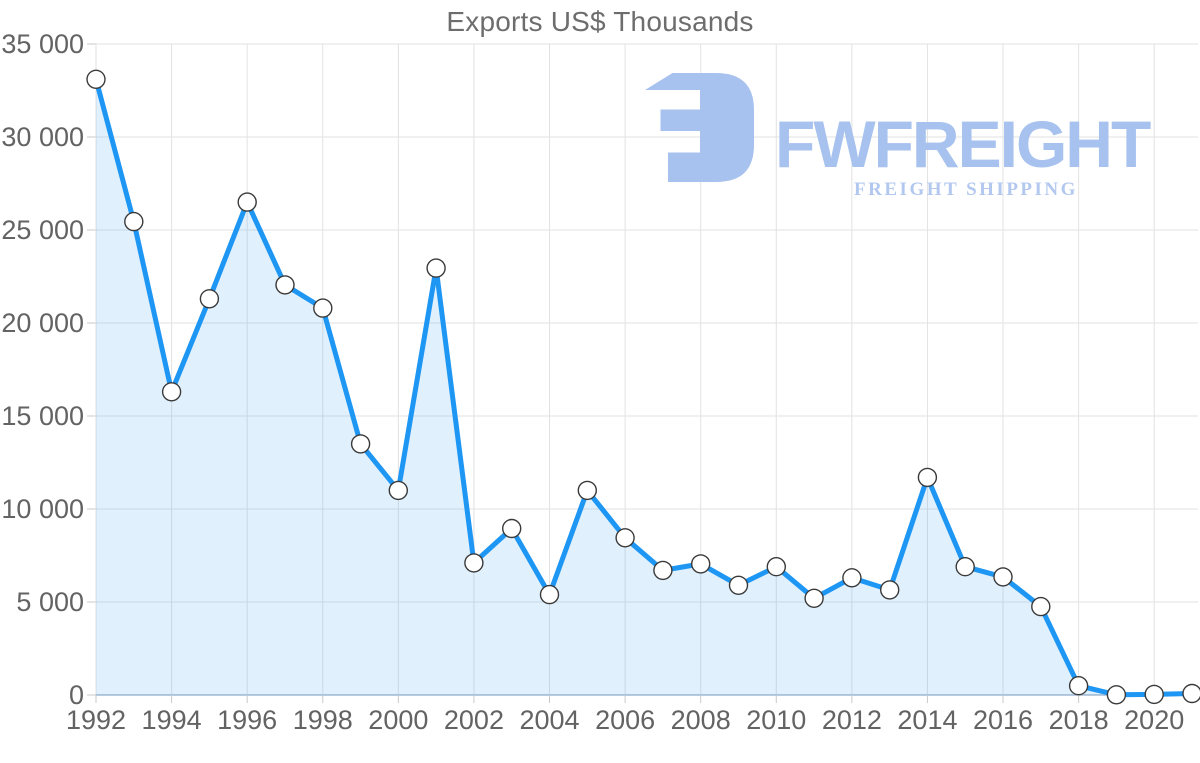  What do you see at coordinates (1041, 606) in the screenshot?
I see `data-point-2017` at bounding box center [1041, 606].